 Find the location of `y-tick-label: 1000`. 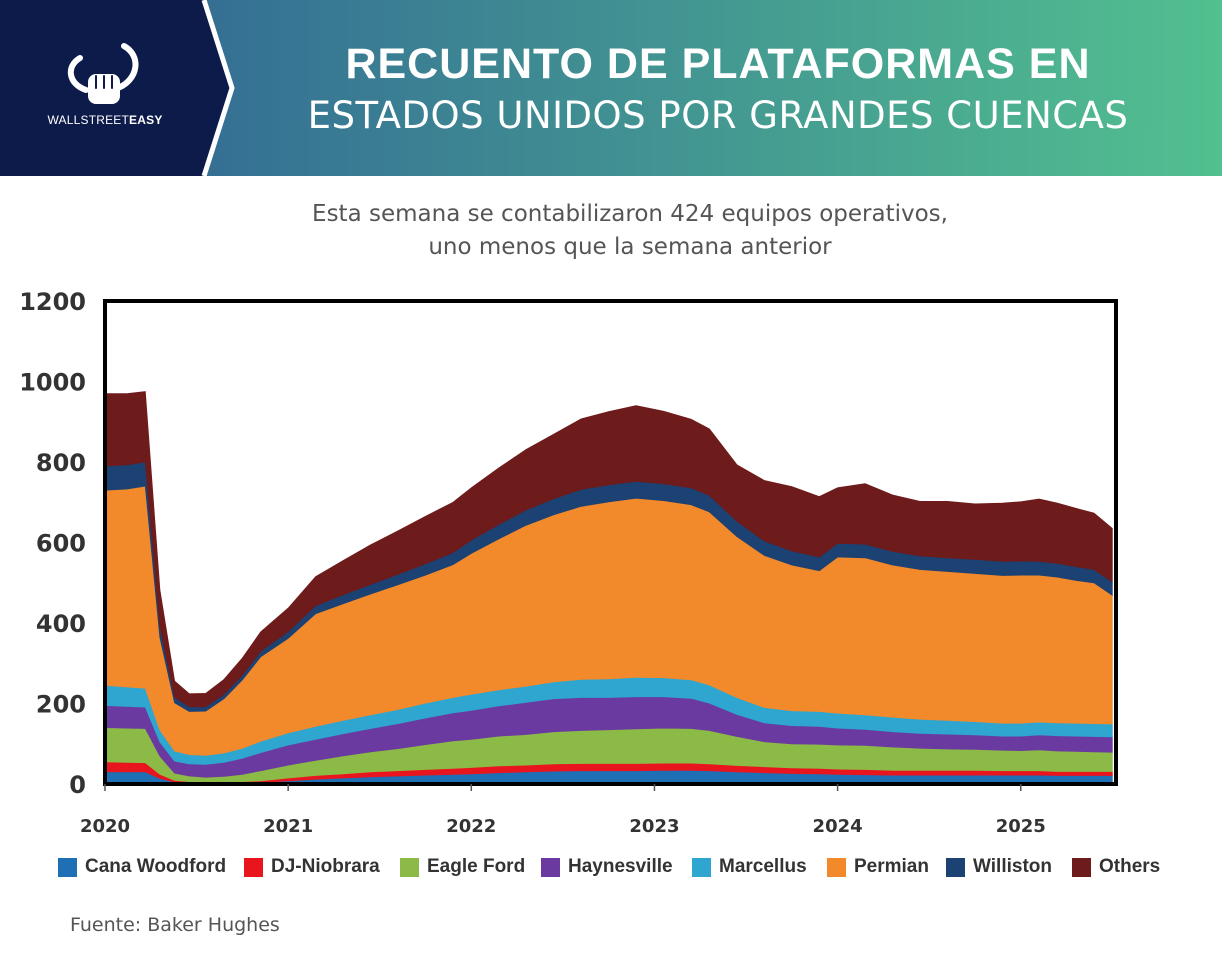

y-tick-label: 1000 is located at coordinates (52, 383).